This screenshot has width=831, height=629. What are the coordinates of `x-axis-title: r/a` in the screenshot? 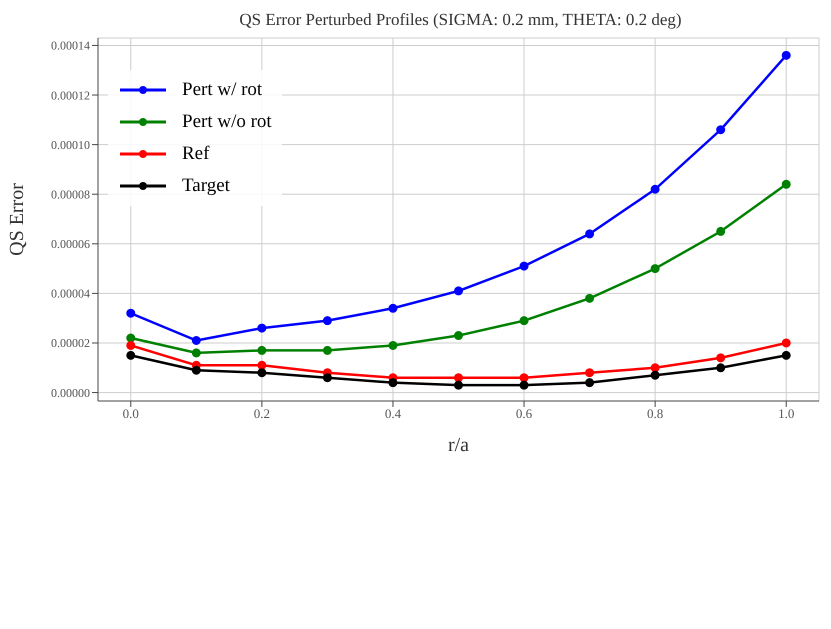 It's located at (459, 445).